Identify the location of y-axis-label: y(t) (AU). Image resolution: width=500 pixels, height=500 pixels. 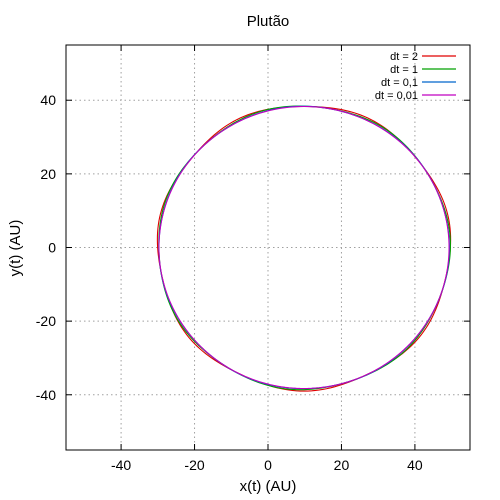
(15, 248).